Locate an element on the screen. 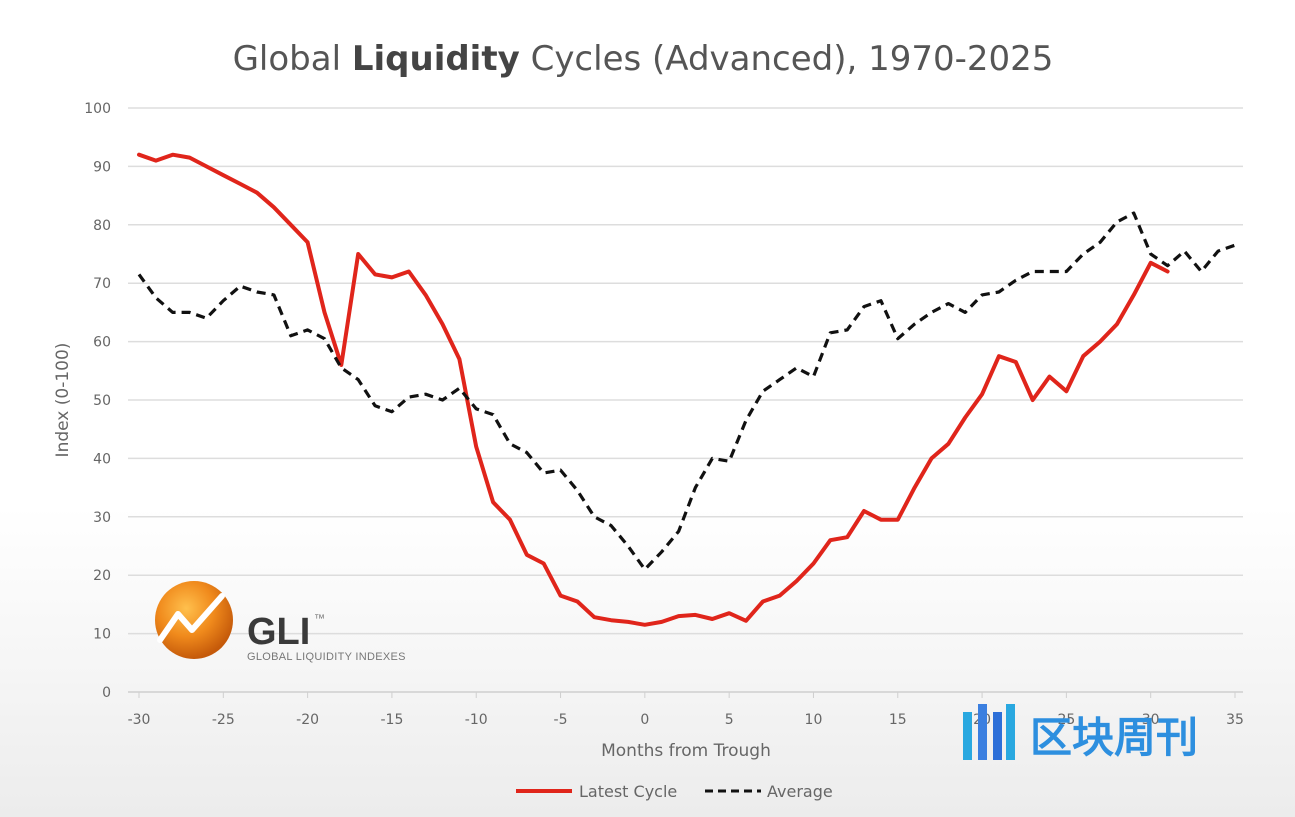 The height and width of the screenshot is (817, 1295). legend-label-latest-cycle: Latest Cycle is located at coordinates (628, 791).